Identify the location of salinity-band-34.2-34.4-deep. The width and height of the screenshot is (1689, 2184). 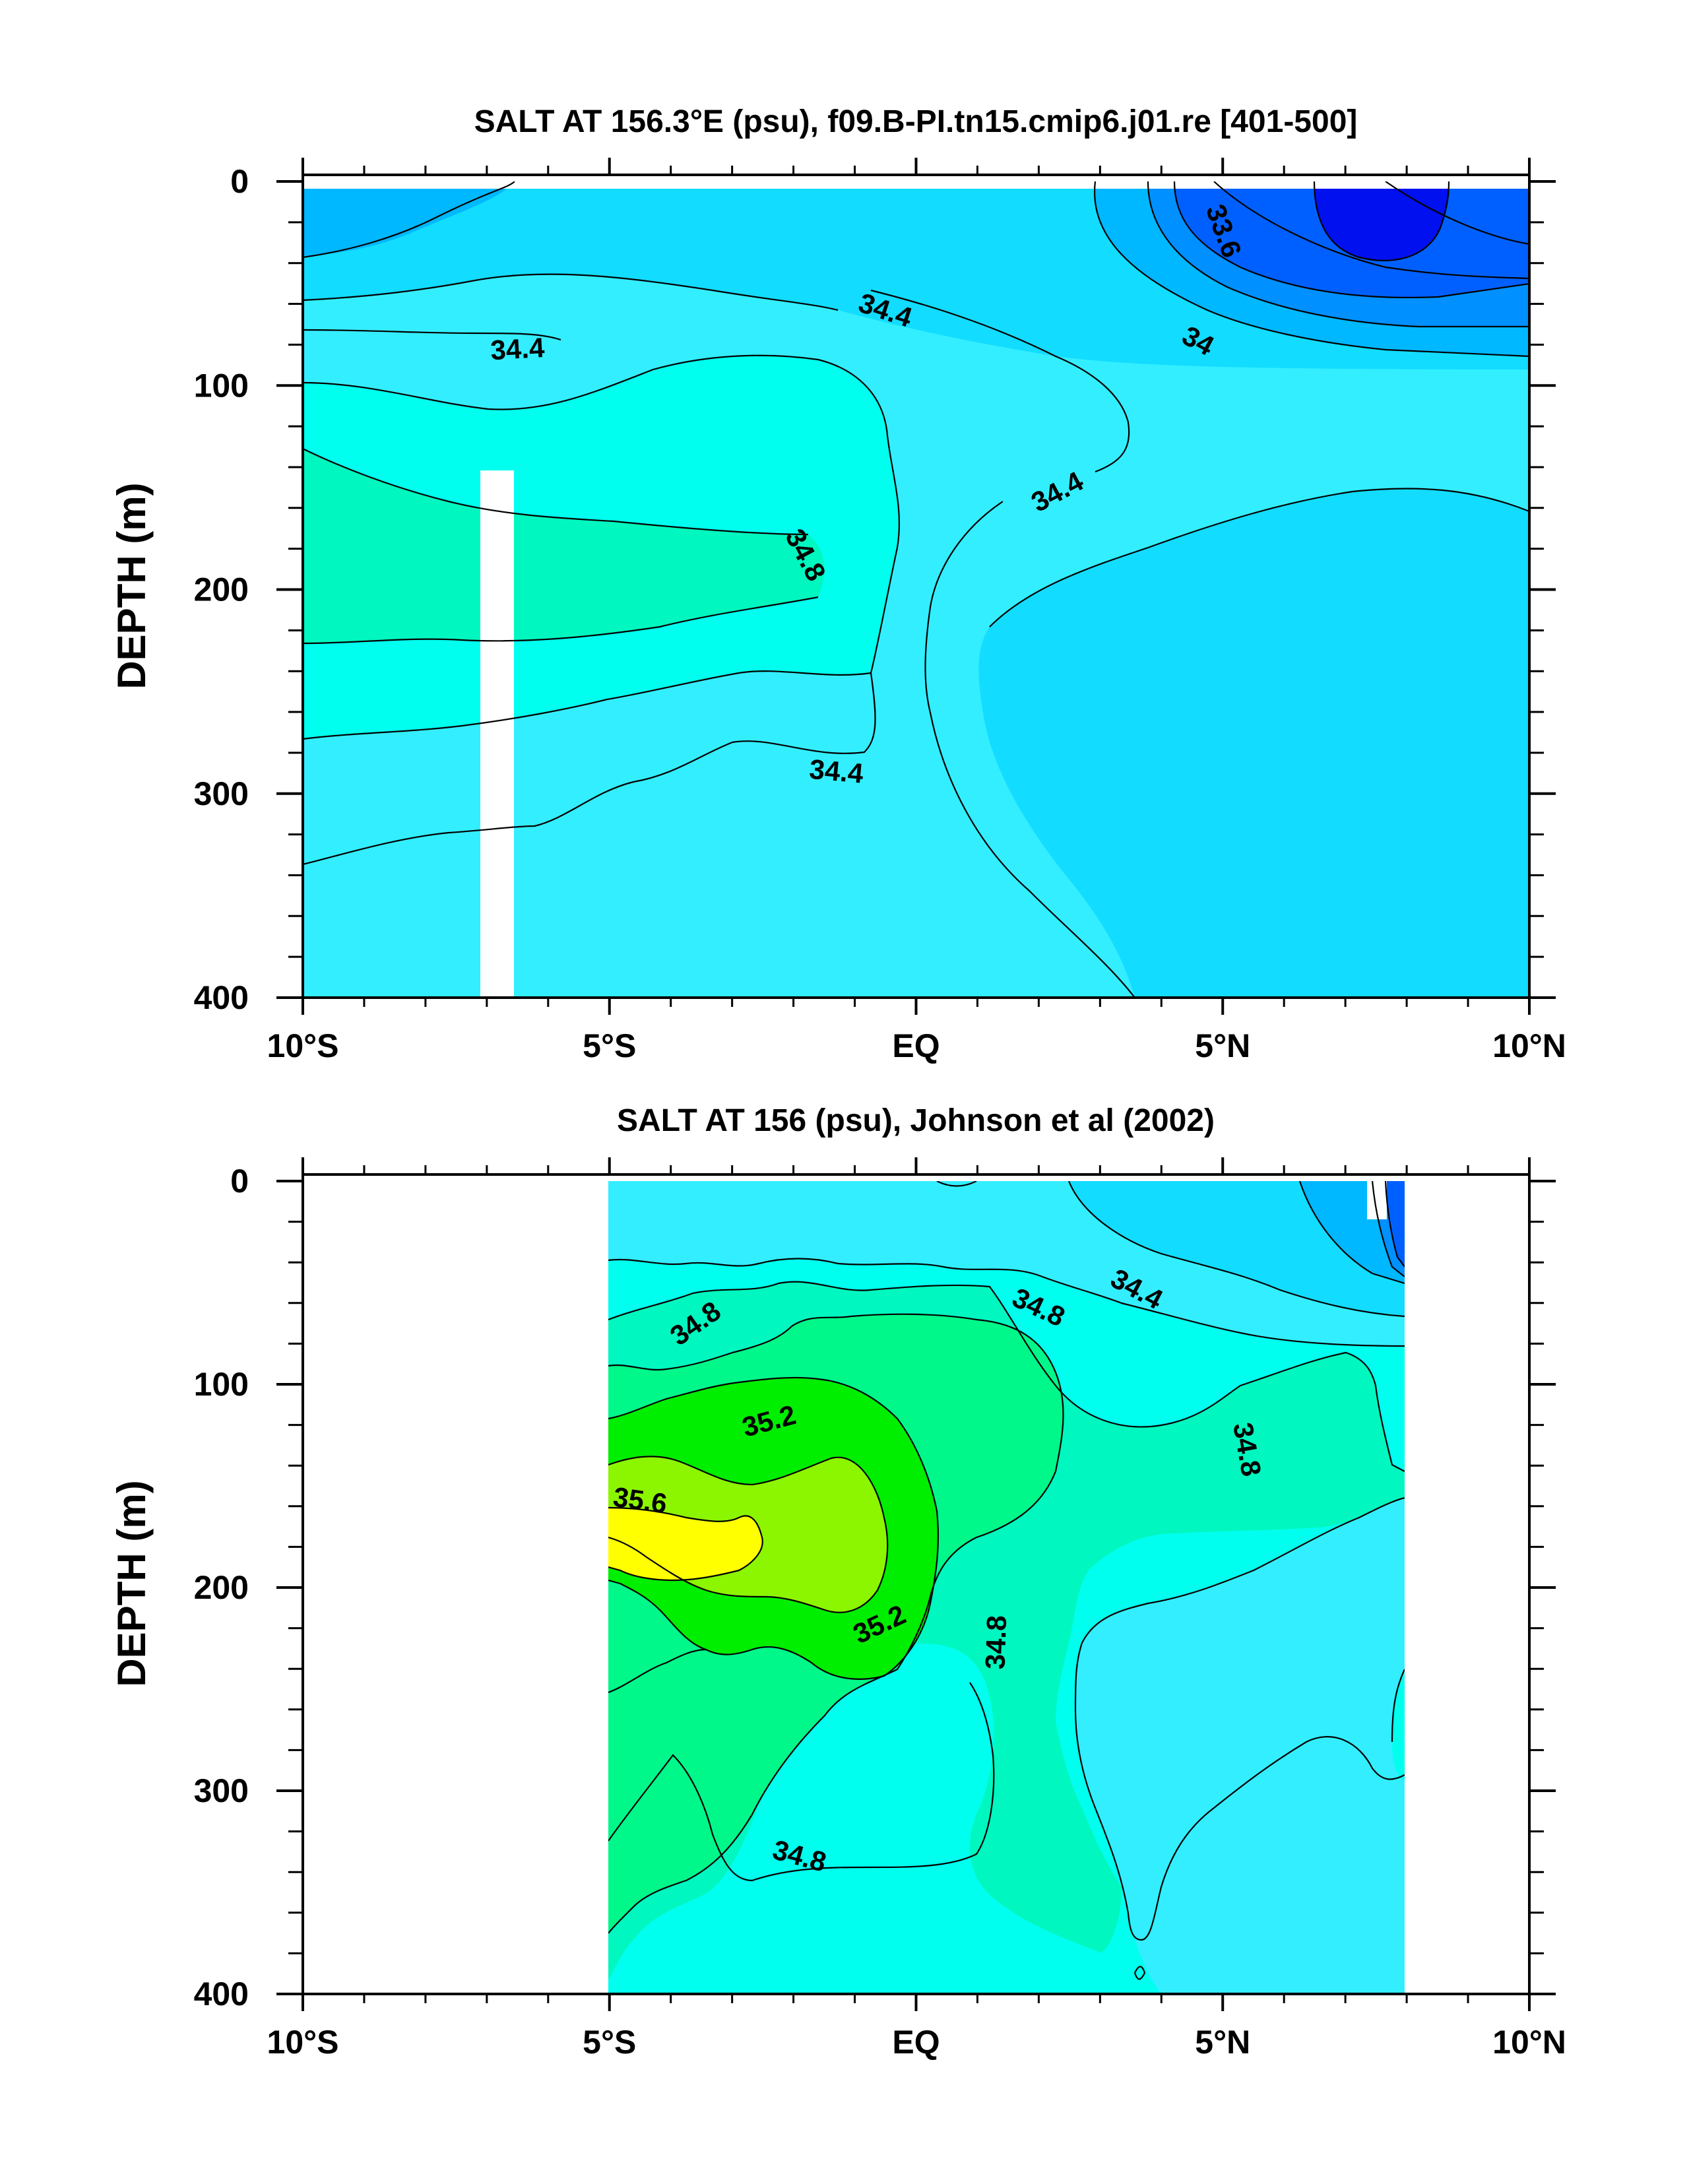
(1253, 743).